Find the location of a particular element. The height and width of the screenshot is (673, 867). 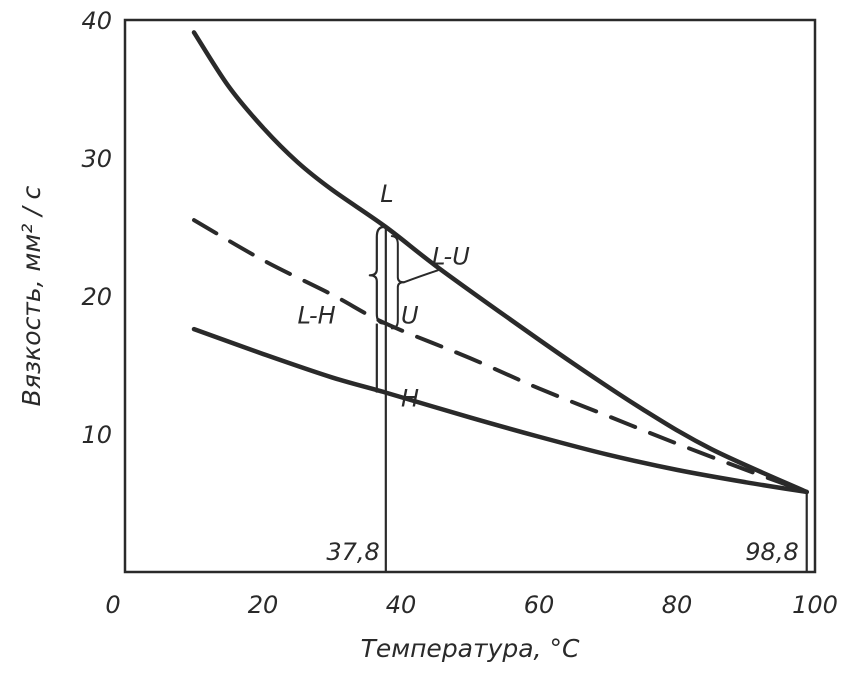

x-tick-label: 20 is located at coordinates (263, 605).